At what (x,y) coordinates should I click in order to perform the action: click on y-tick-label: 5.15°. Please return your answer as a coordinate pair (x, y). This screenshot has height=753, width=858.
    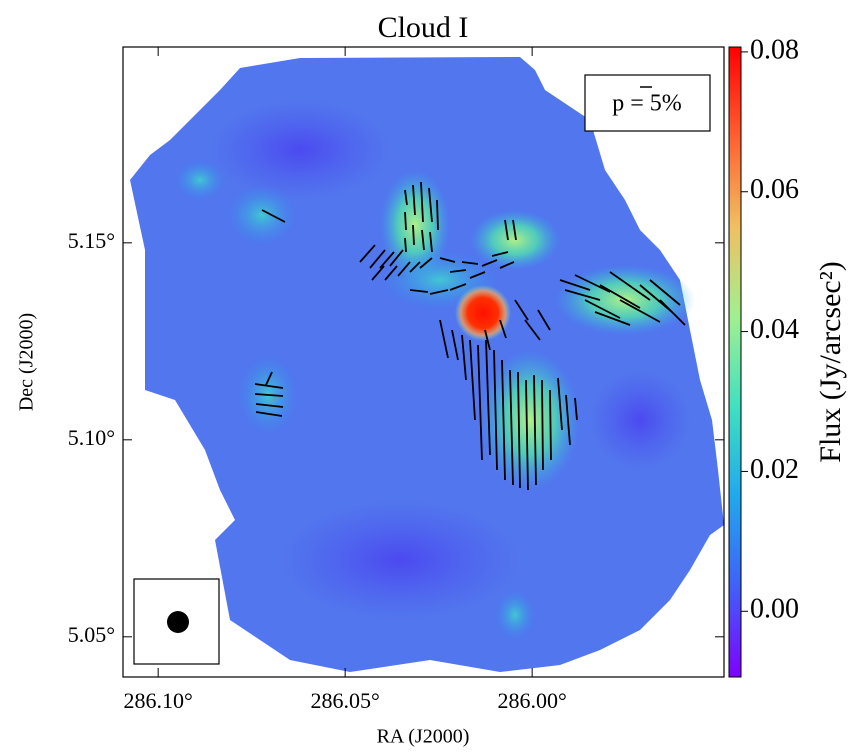
    Looking at the image, I should click on (91, 240).